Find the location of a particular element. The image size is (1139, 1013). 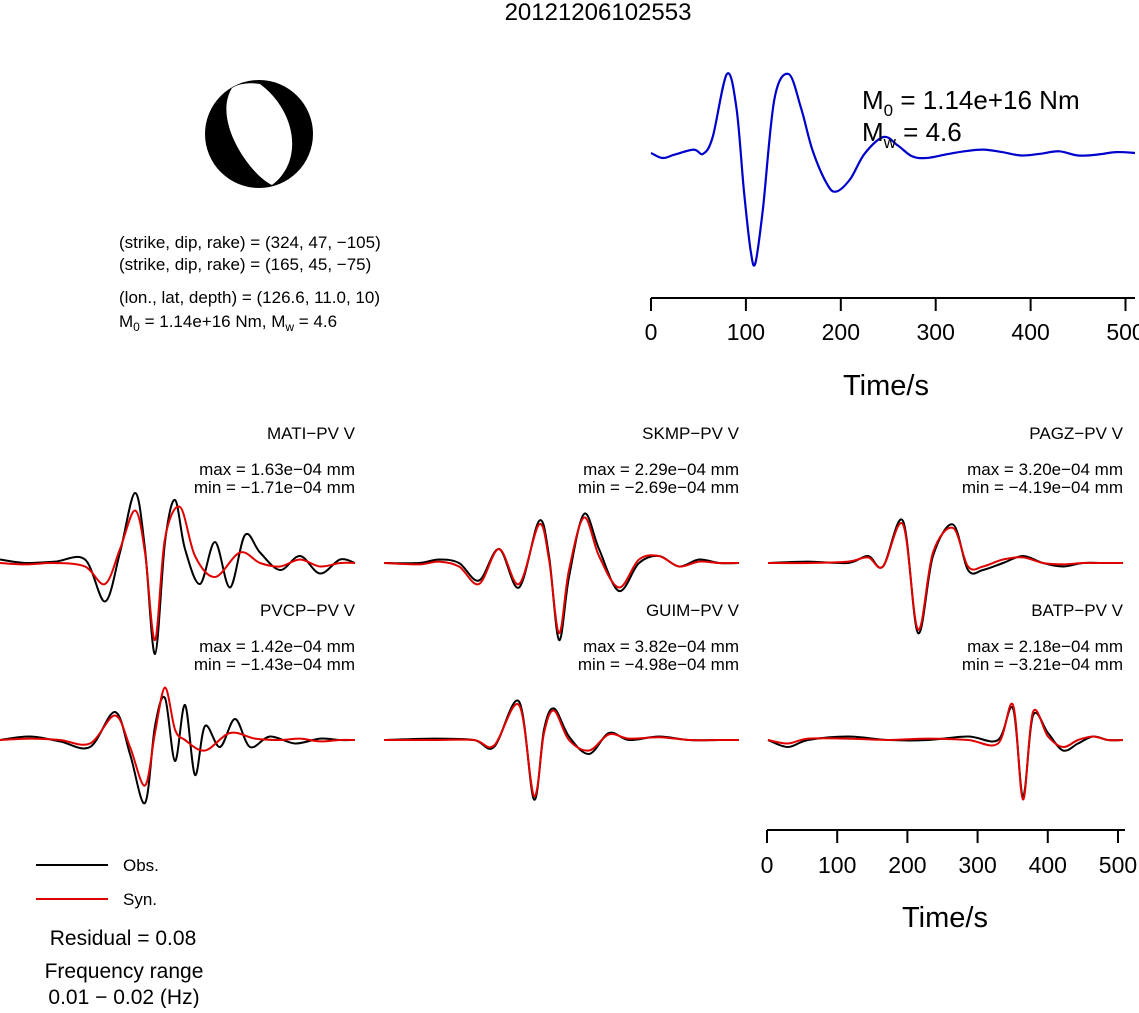

figure-title: 20121206102553 is located at coordinates (598, 13).